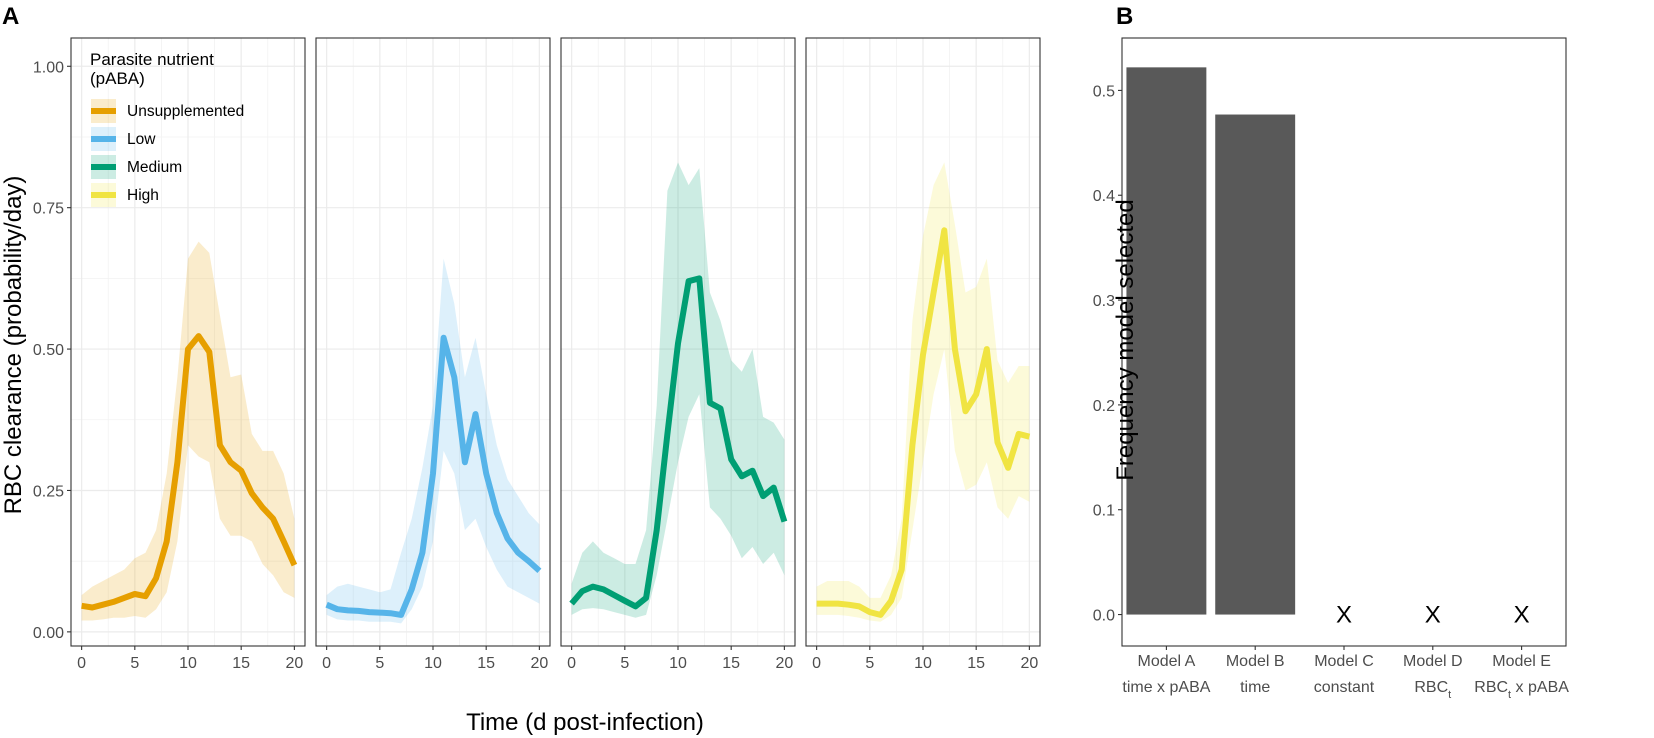  I want to click on legend-title-line: (pABA), so click(117, 78).